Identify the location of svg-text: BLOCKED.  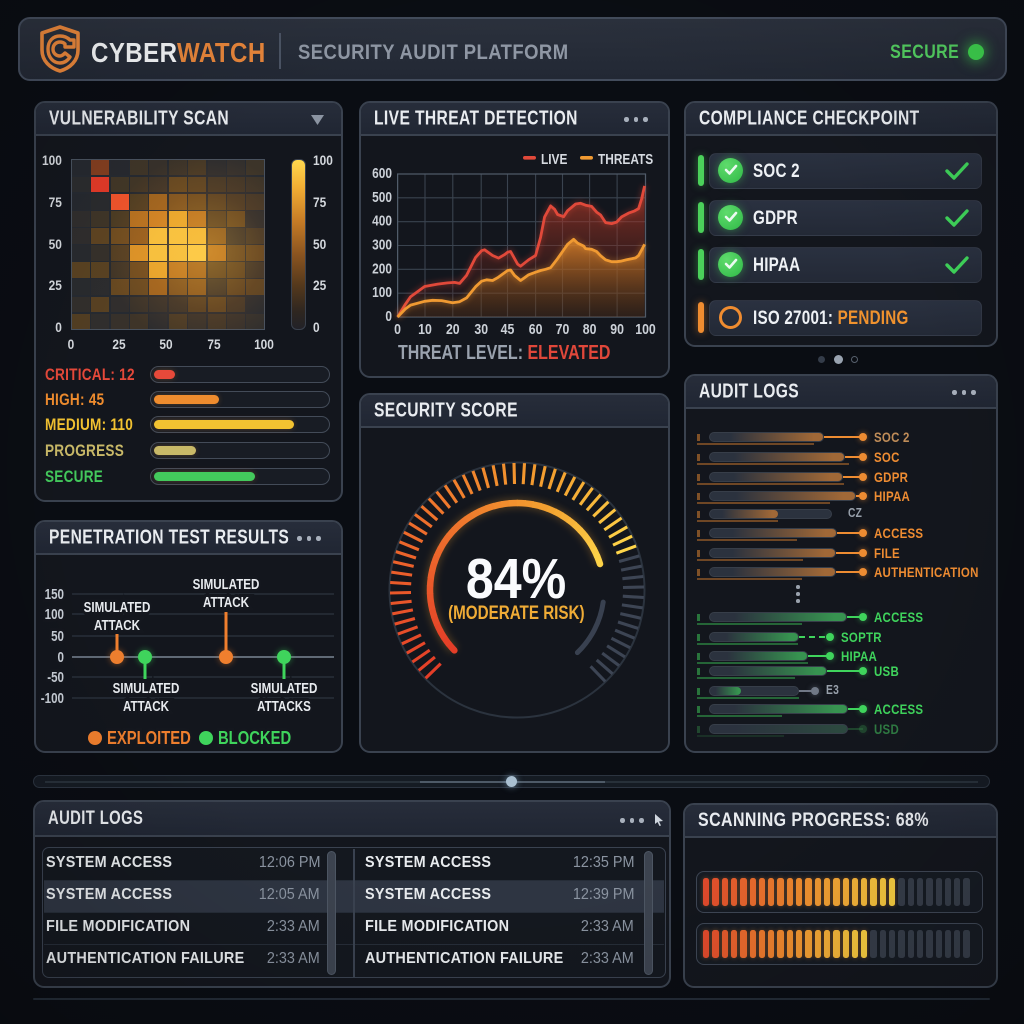
(254, 737).